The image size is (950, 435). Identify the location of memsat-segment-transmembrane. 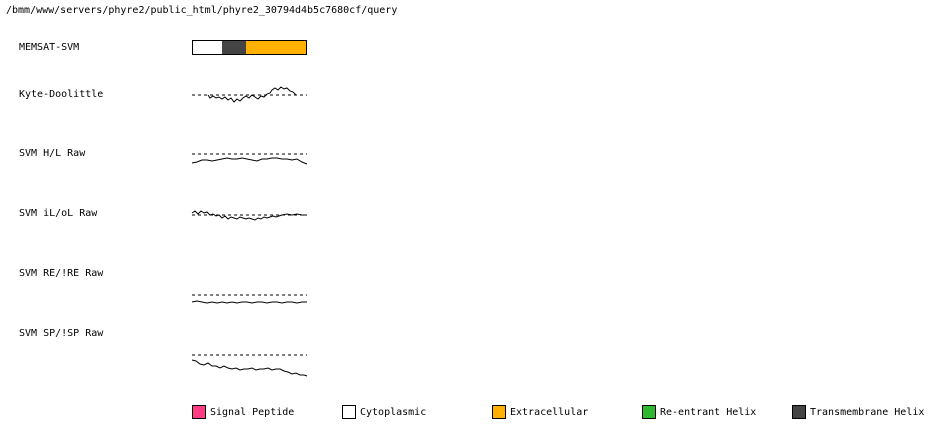
(234, 47).